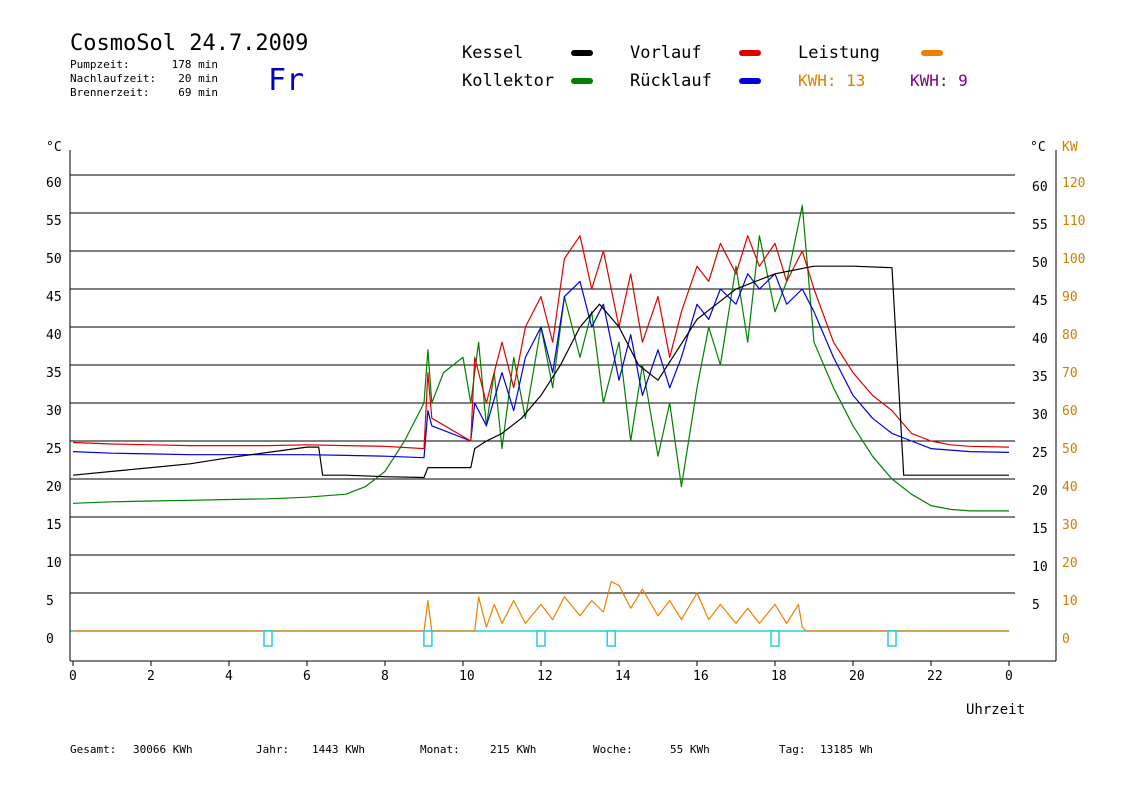 The width and height of the screenshot is (1148, 812). What do you see at coordinates (109, 92) in the screenshot?
I see `stat-label: Brennerzeit:` at bounding box center [109, 92].